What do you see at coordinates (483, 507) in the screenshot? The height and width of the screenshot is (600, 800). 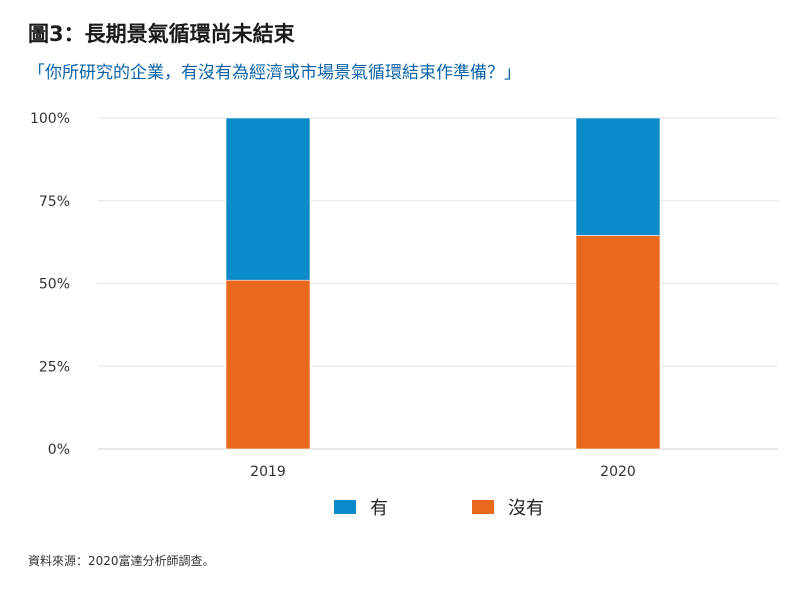 I see `legend-swatch-no` at bounding box center [483, 507].